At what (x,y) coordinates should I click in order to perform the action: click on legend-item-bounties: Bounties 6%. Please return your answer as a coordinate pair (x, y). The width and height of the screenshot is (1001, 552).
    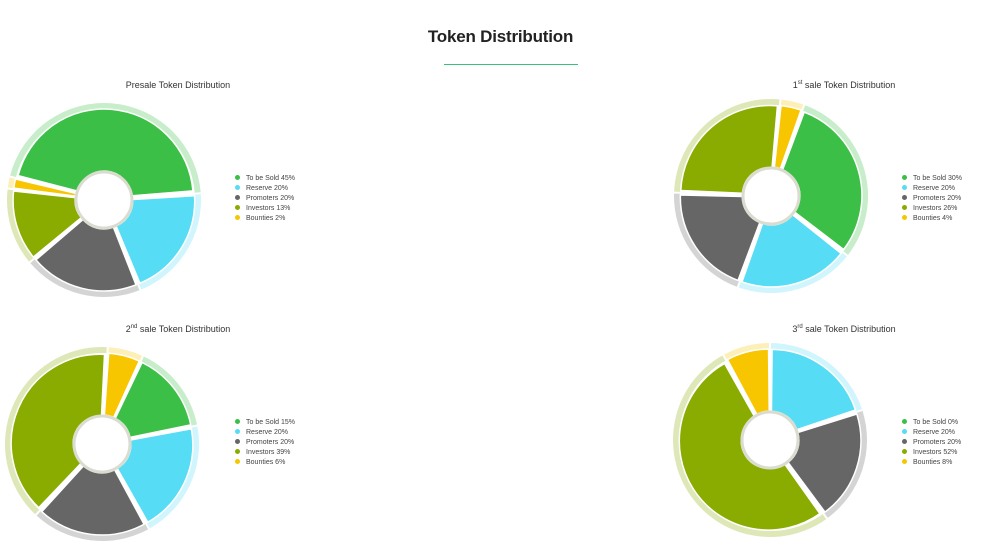
    Looking at the image, I should click on (265, 463).